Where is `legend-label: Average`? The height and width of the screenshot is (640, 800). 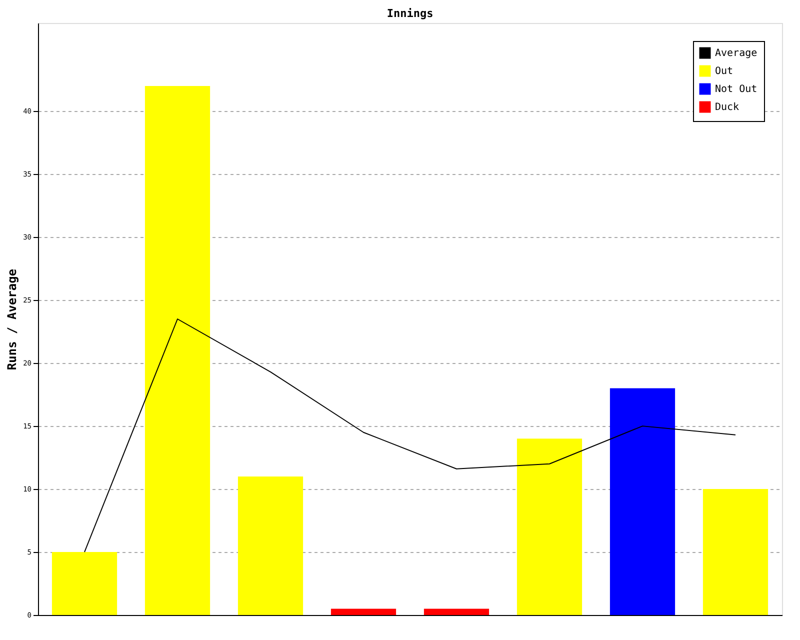 legend-label: Average is located at coordinates (736, 53).